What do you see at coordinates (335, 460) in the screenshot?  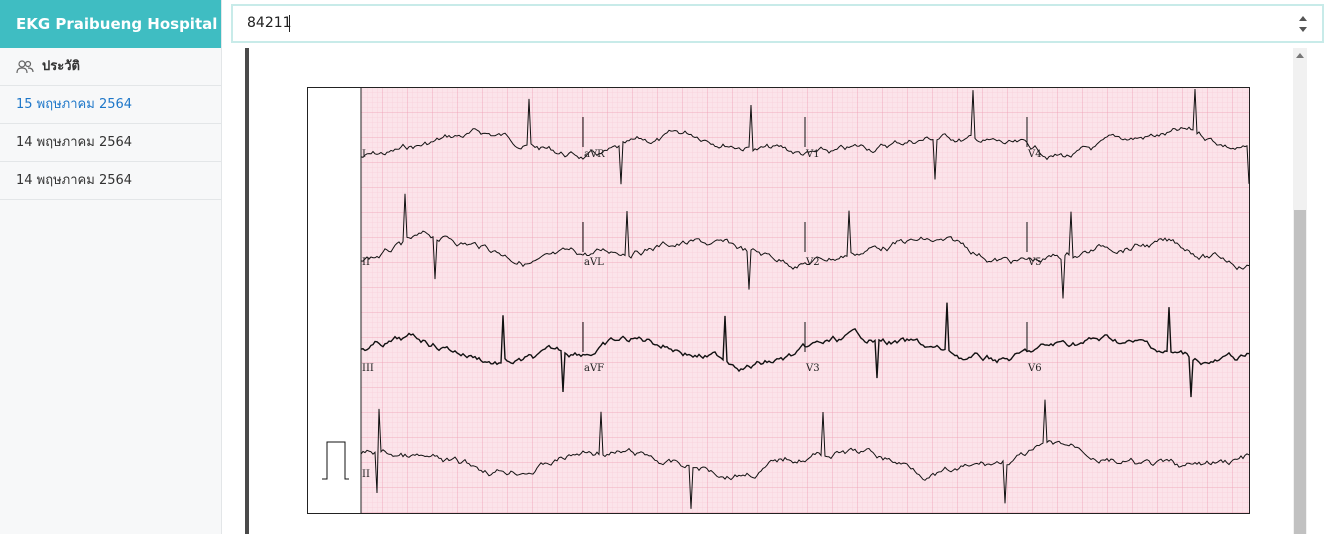 I see `calibration-pulse` at bounding box center [335, 460].